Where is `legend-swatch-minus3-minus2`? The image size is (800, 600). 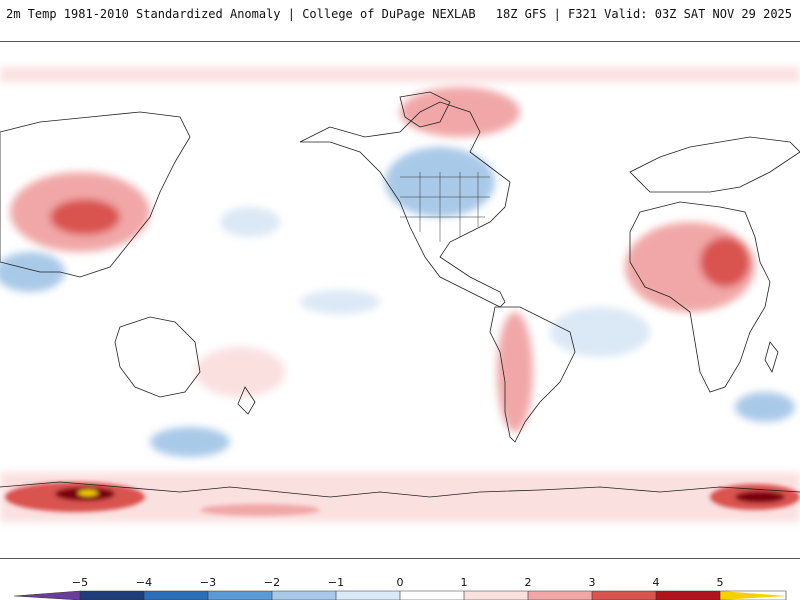
legend-swatch-minus3-minus2 is located at coordinates (240, 595).